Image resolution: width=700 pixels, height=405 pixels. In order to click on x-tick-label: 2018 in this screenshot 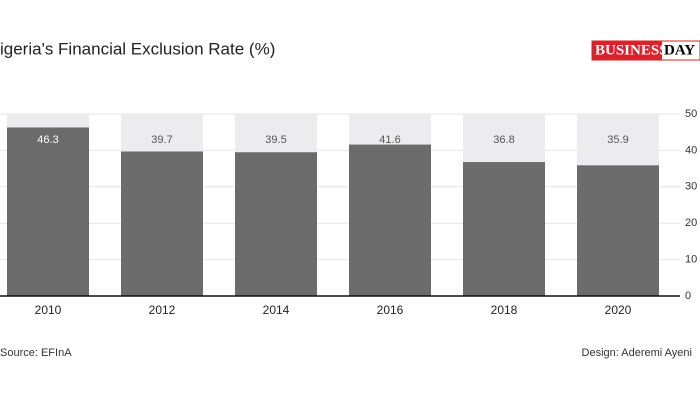, I will do `click(504, 310)`.